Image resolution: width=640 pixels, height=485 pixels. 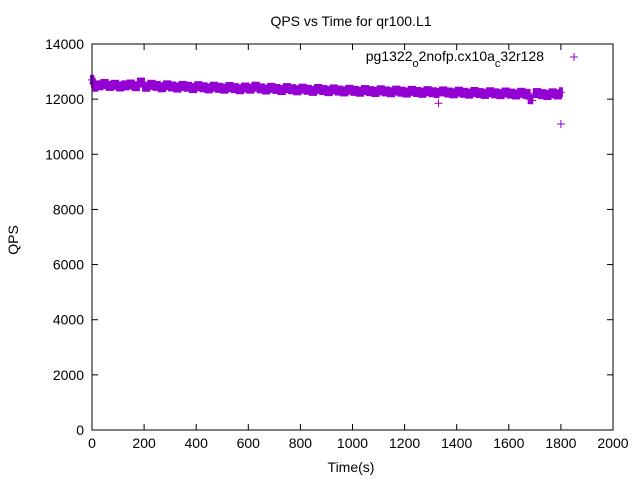 What do you see at coordinates (522, 56) in the screenshot?
I see `legend-label-part: 32r128` at bounding box center [522, 56].